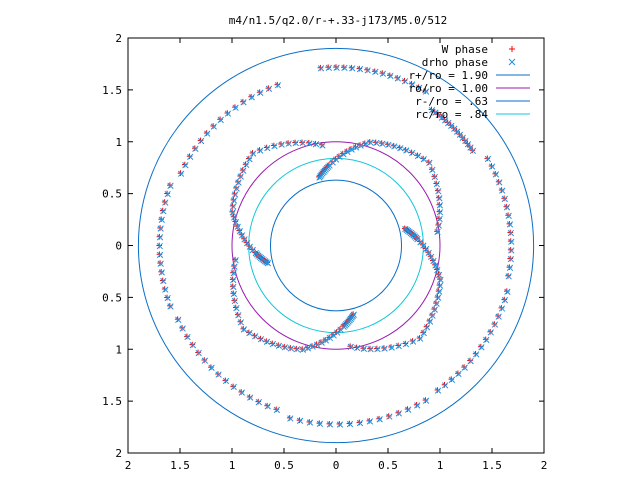  What do you see at coordinates (455, 62) in the screenshot?
I see `legend-label: drho phase` at bounding box center [455, 62].